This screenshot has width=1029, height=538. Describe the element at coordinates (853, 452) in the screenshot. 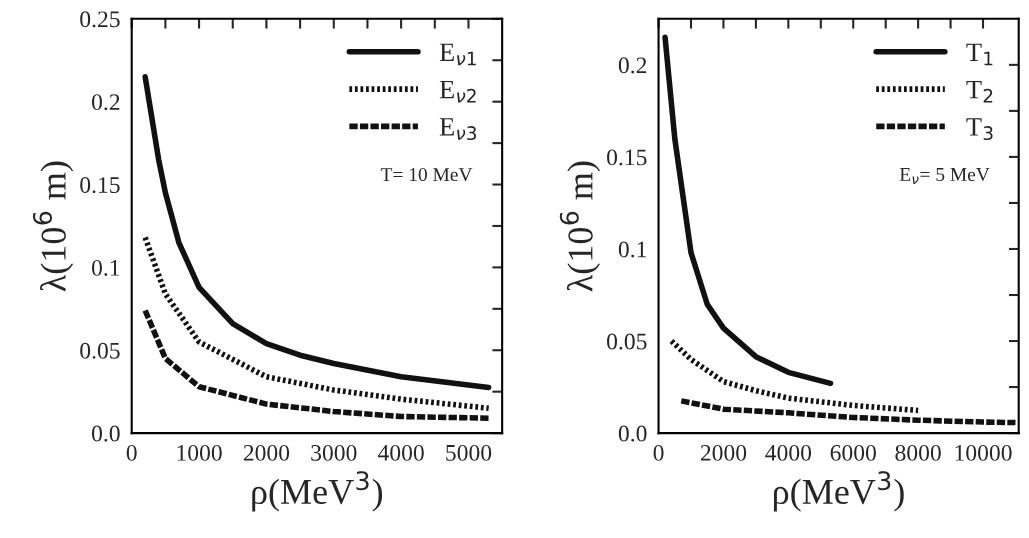

I see `x-tick-label: 6000` at that location.